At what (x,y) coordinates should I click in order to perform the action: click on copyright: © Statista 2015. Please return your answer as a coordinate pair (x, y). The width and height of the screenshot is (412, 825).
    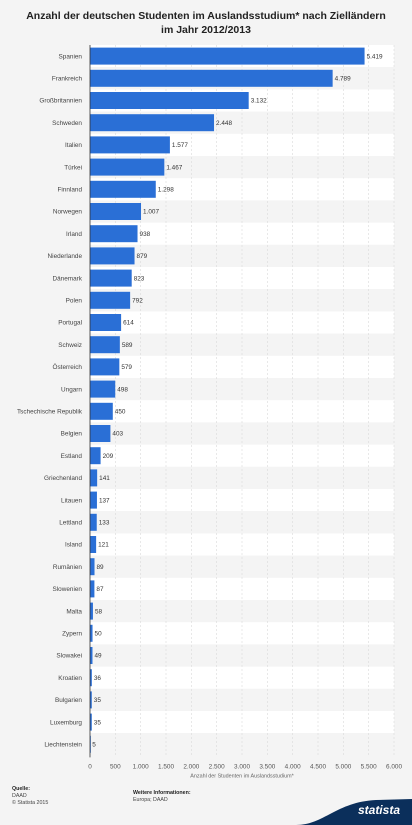
    Looking at the image, I should click on (30, 803).